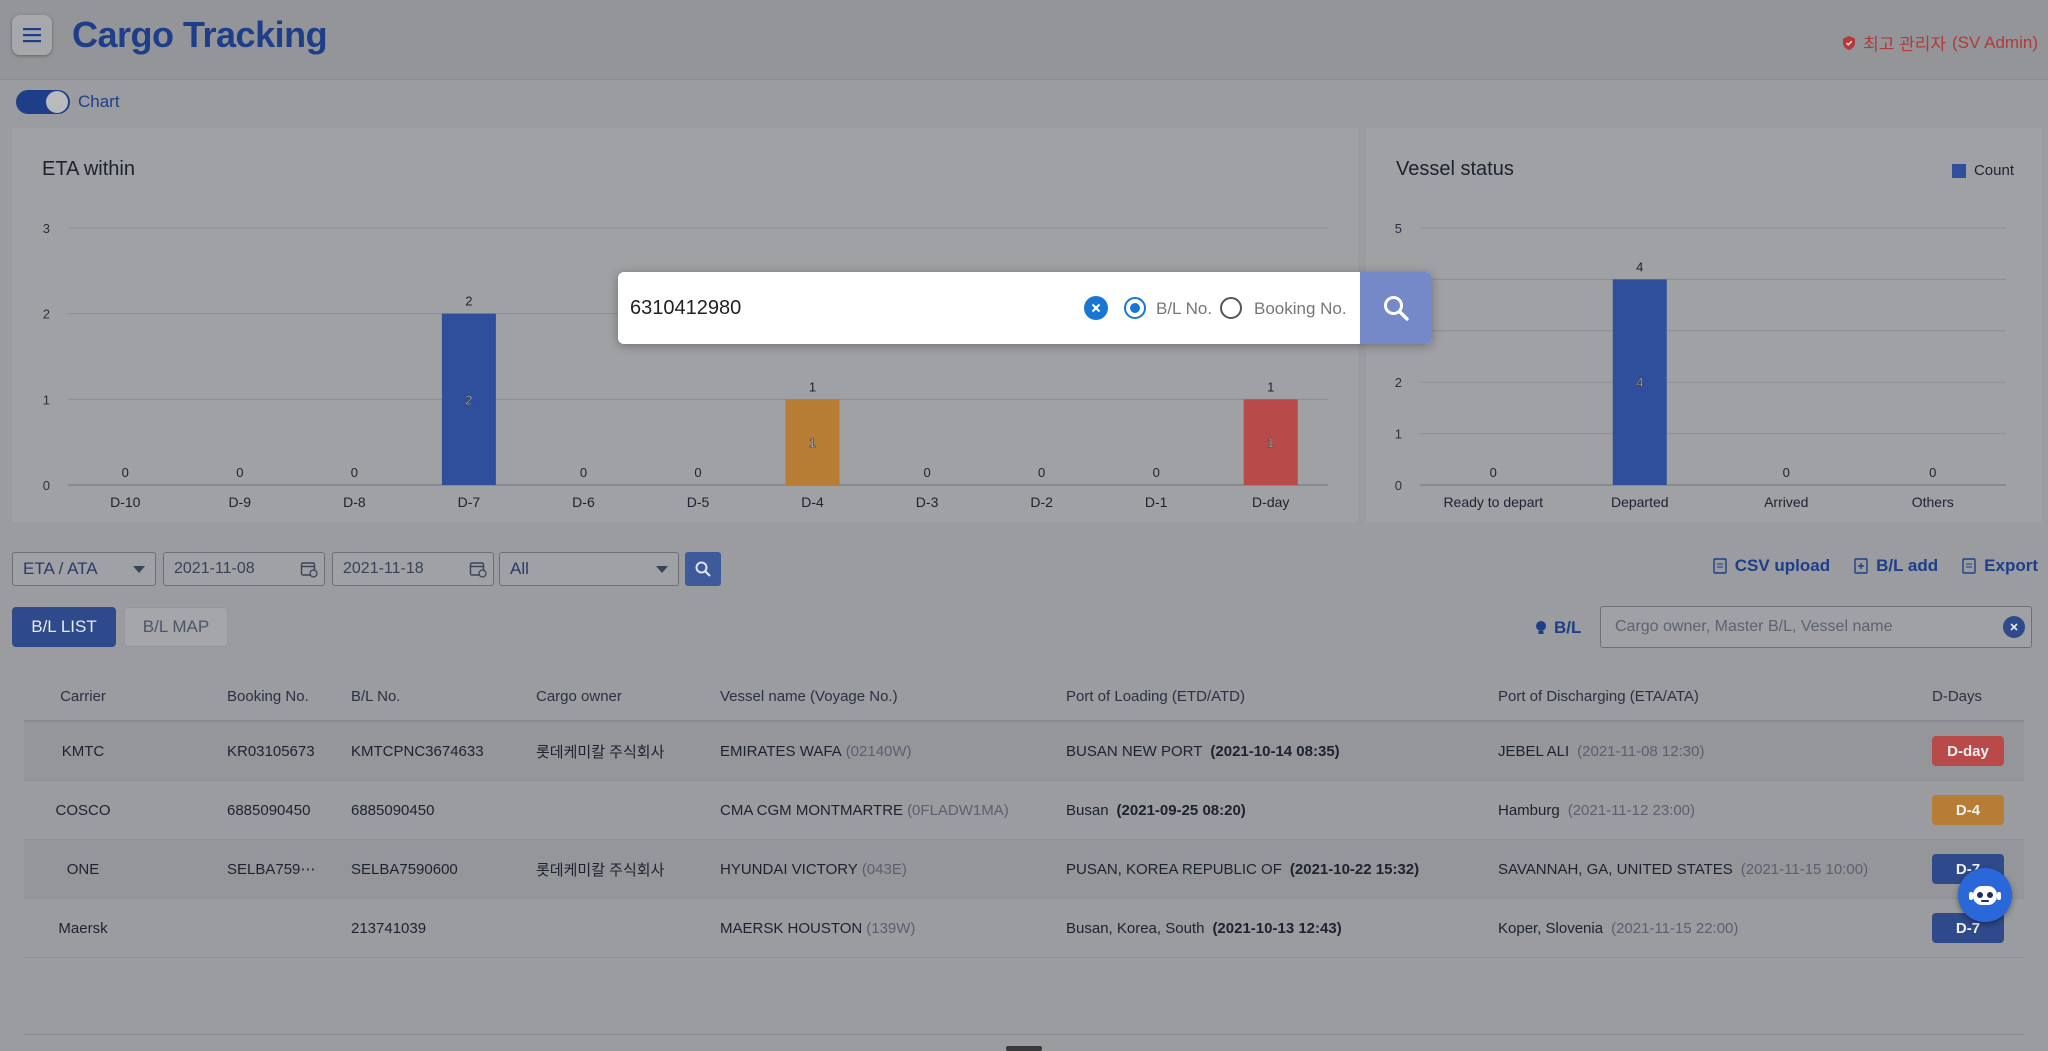  What do you see at coordinates (583, 502) in the screenshot?
I see `x-tick-label: D-6` at bounding box center [583, 502].